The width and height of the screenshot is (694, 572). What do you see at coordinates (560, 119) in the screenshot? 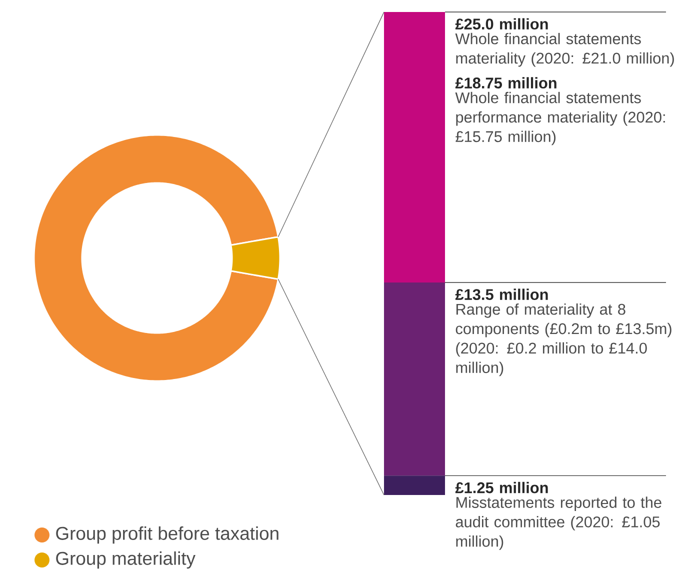
I see `text: Whole financial statements performance materiality (2020: £15.75 million)` at bounding box center [560, 119].